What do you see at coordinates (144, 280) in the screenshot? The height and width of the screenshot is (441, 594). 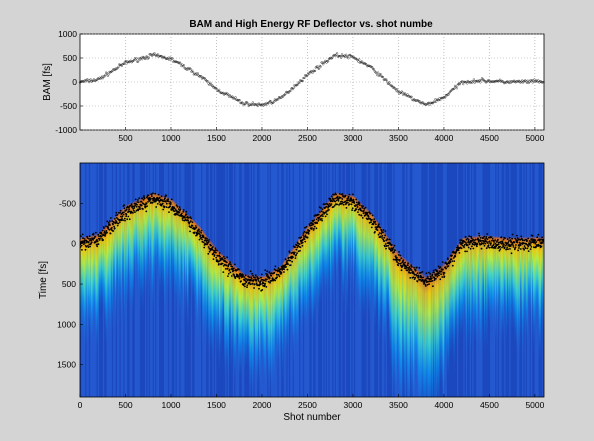 I see `background-streak` at bounding box center [144, 280].